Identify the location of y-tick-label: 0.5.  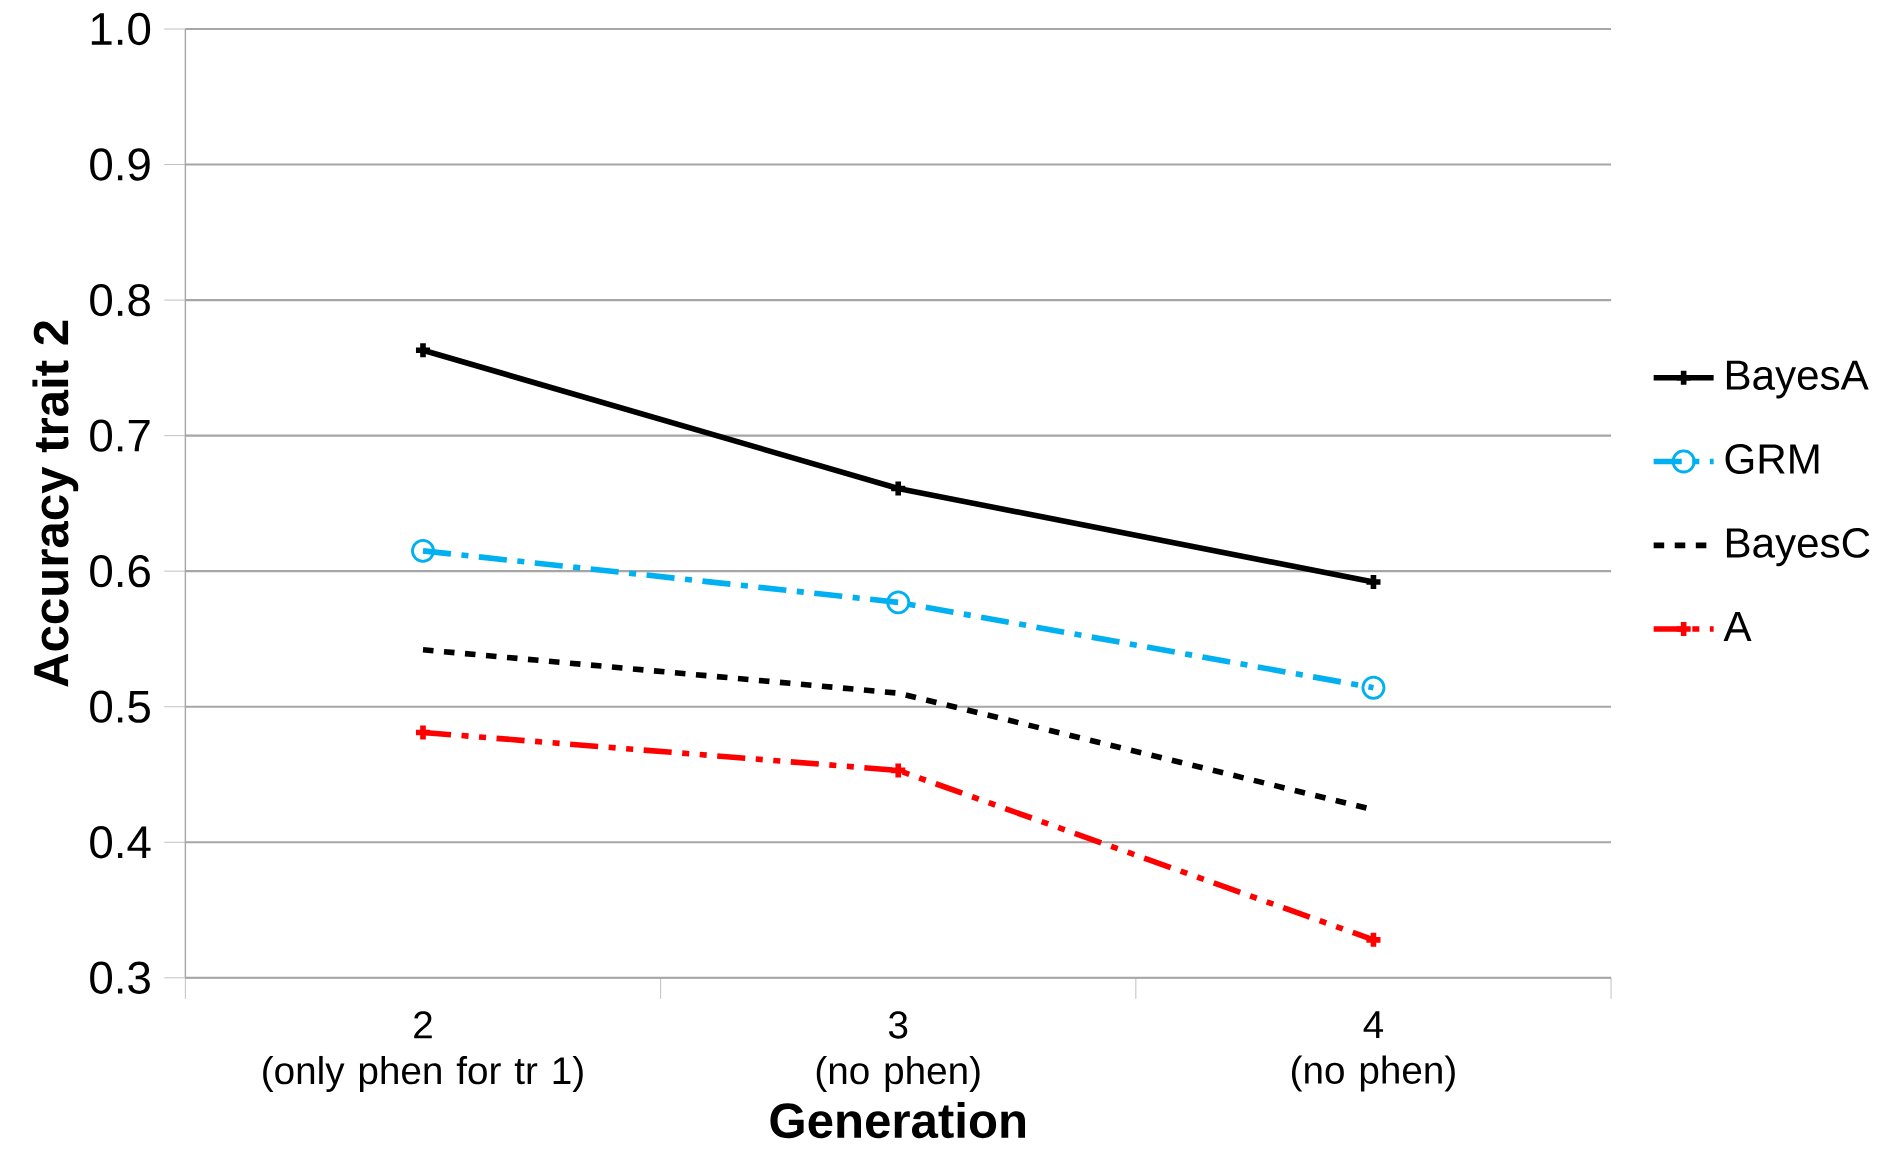
(120, 706).